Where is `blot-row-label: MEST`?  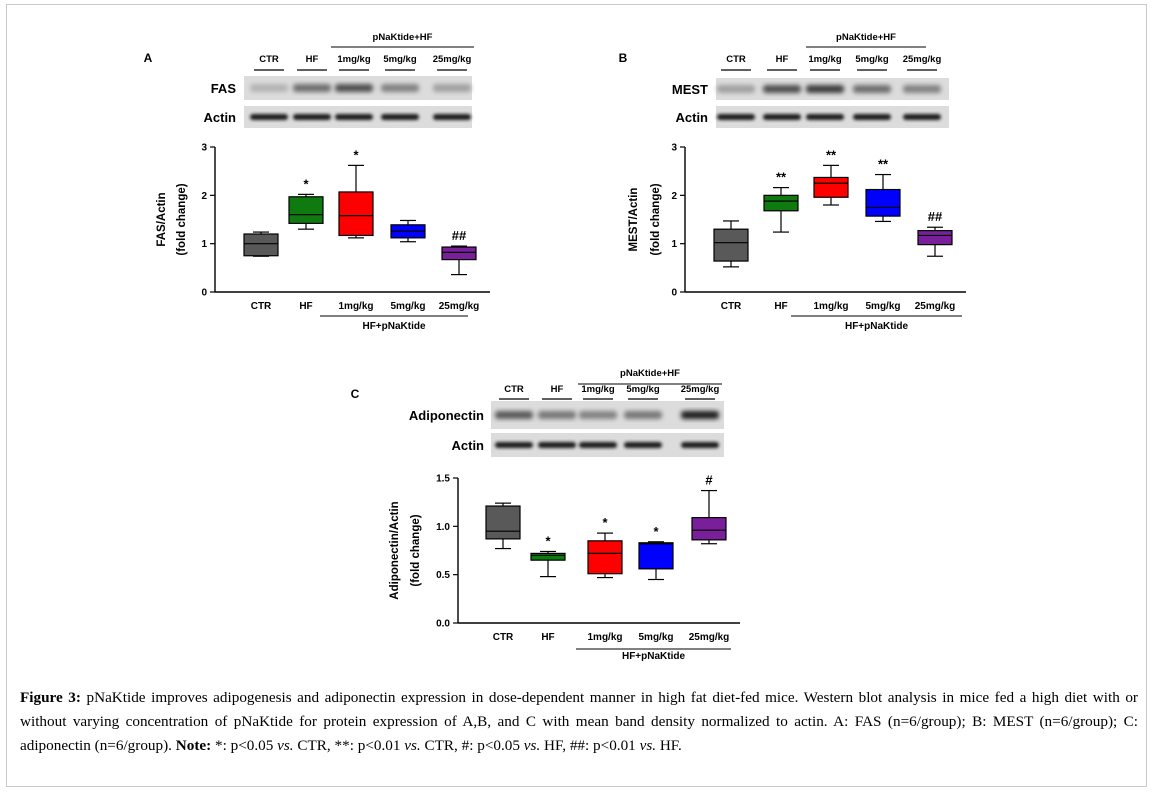
blot-row-label: MEST is located at coordinates (690, 89).